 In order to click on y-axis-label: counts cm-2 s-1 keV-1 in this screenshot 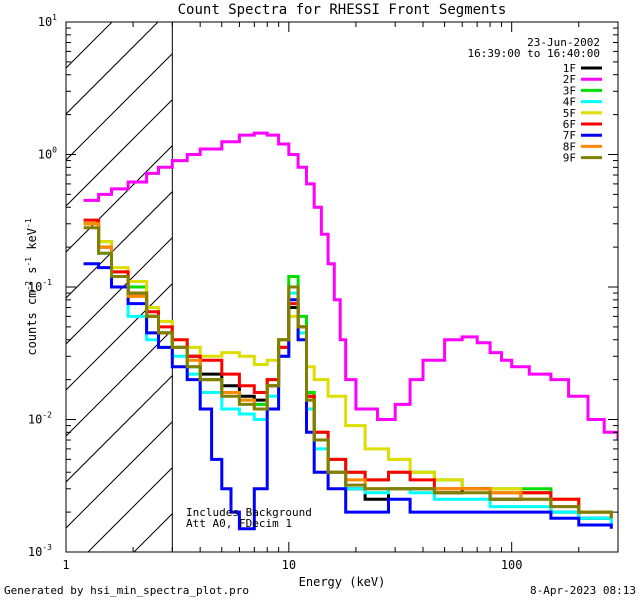, I will do `click(31, 286)`.